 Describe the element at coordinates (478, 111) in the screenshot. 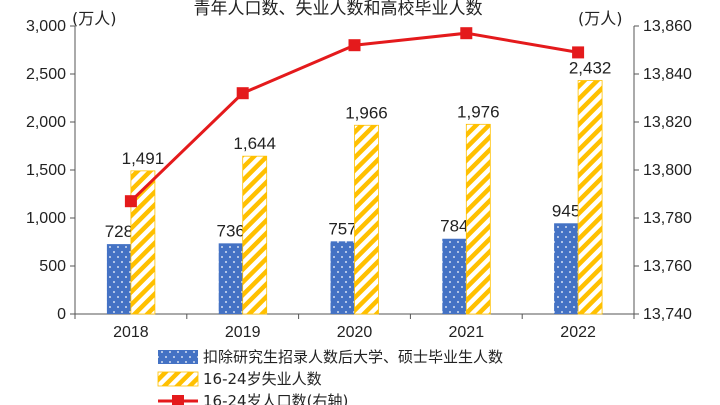

I see `data-label-unemployed: 1,976` at that location.